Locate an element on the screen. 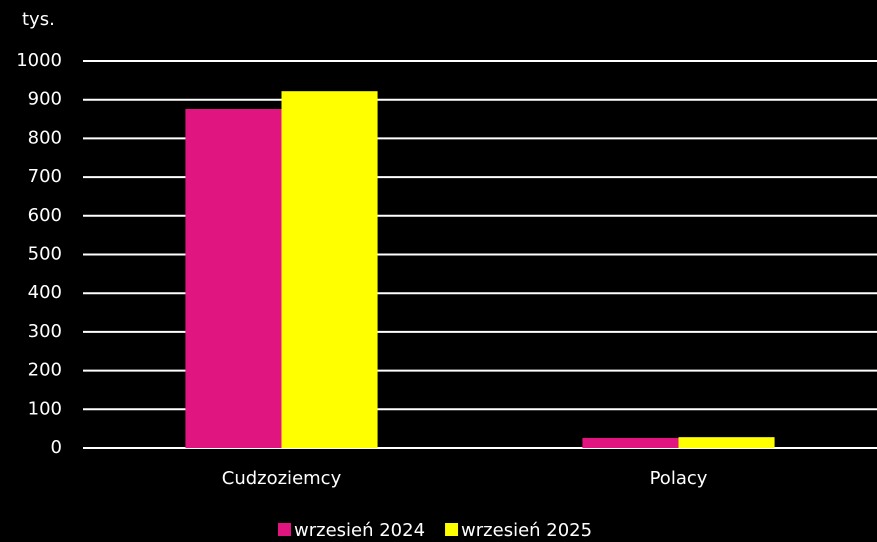 This screenshot has width=877, height=542. legend-label: wrzesień 2025 is located at coordinates (526, 530).